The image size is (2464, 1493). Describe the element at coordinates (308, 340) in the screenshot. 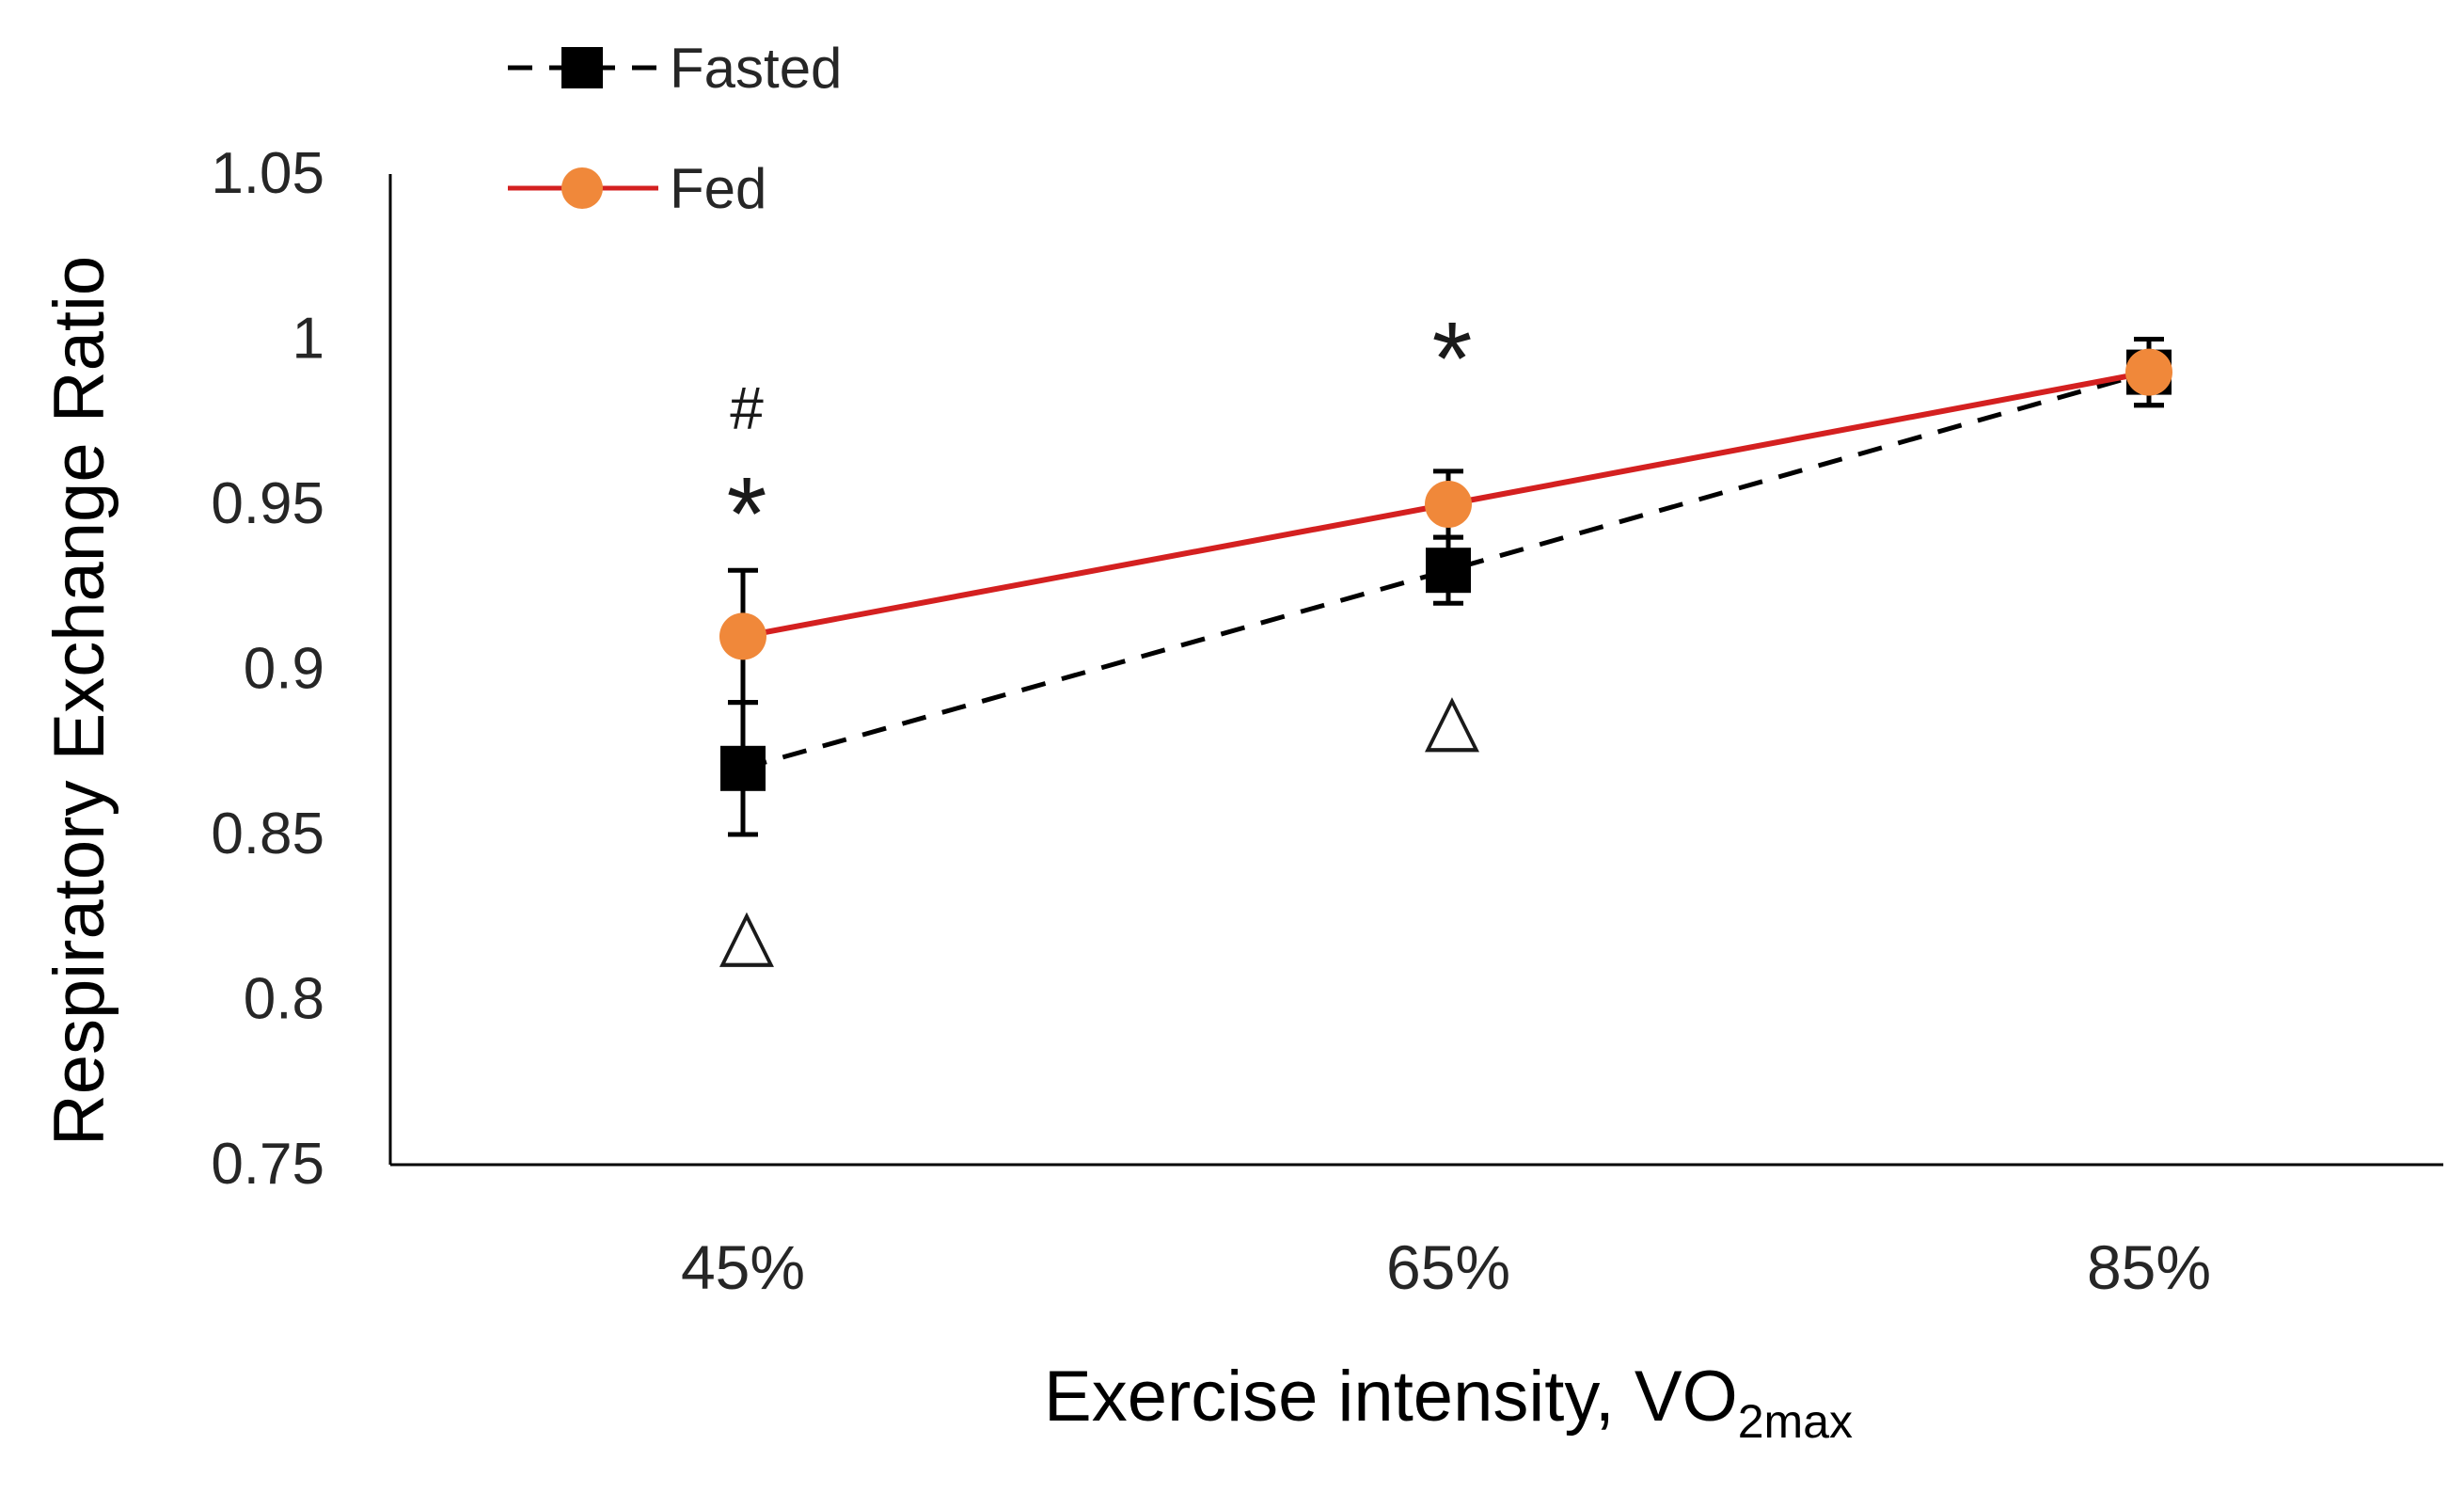

I see `y-tick-label: 1` at that location.